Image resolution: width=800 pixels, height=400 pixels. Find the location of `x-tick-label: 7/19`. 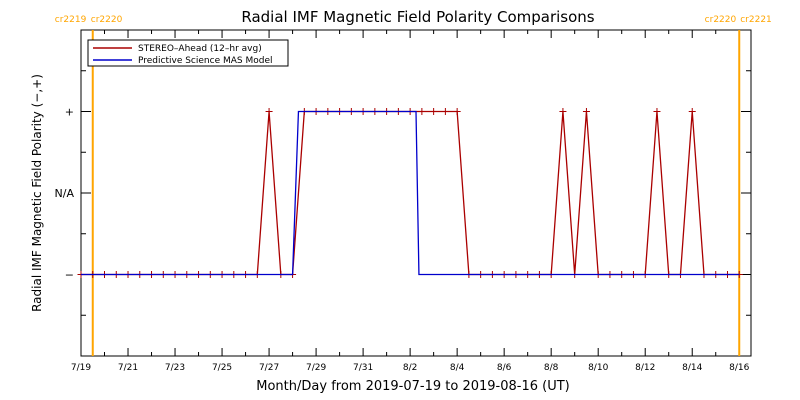

x-tick-label: 7/19 is located at coordinates (81, 368).